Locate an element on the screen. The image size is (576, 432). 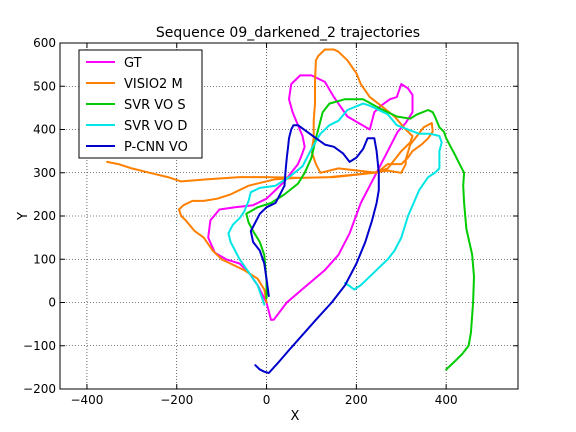
y-tick-label: 0 is located at coordinates (52, 303).